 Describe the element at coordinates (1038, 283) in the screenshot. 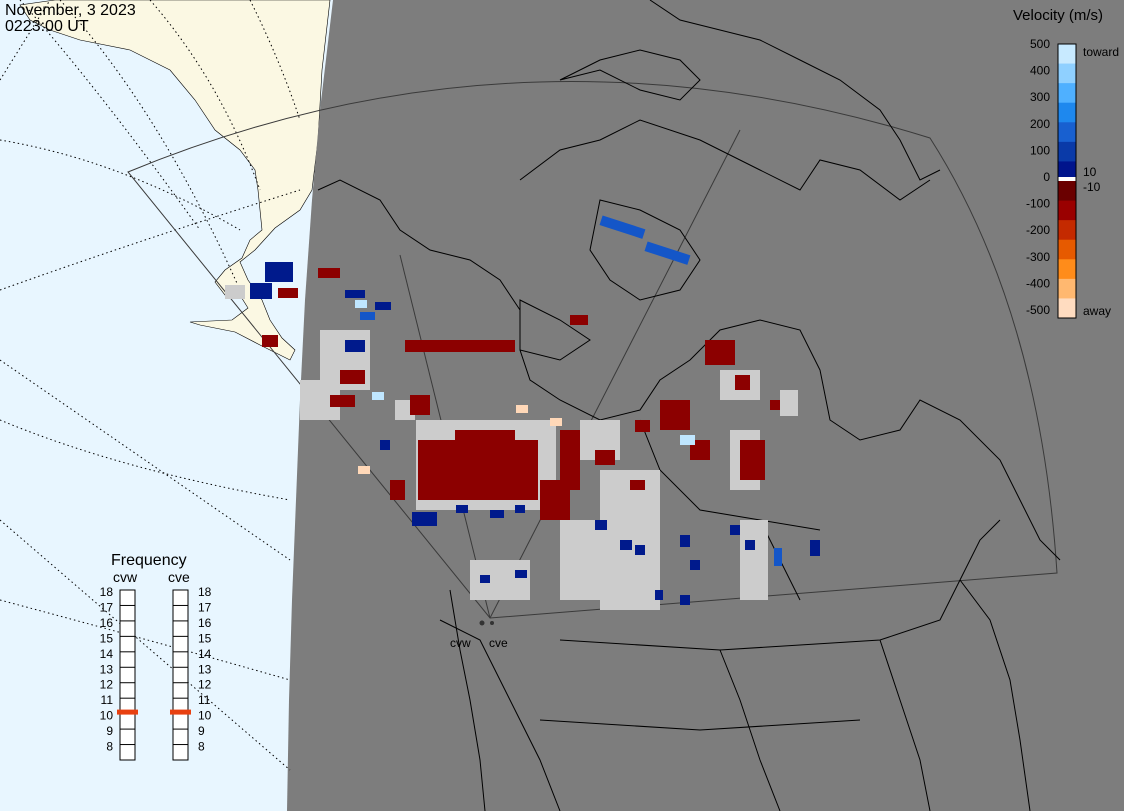

I see `velocity-tick-label: -400` at that location.